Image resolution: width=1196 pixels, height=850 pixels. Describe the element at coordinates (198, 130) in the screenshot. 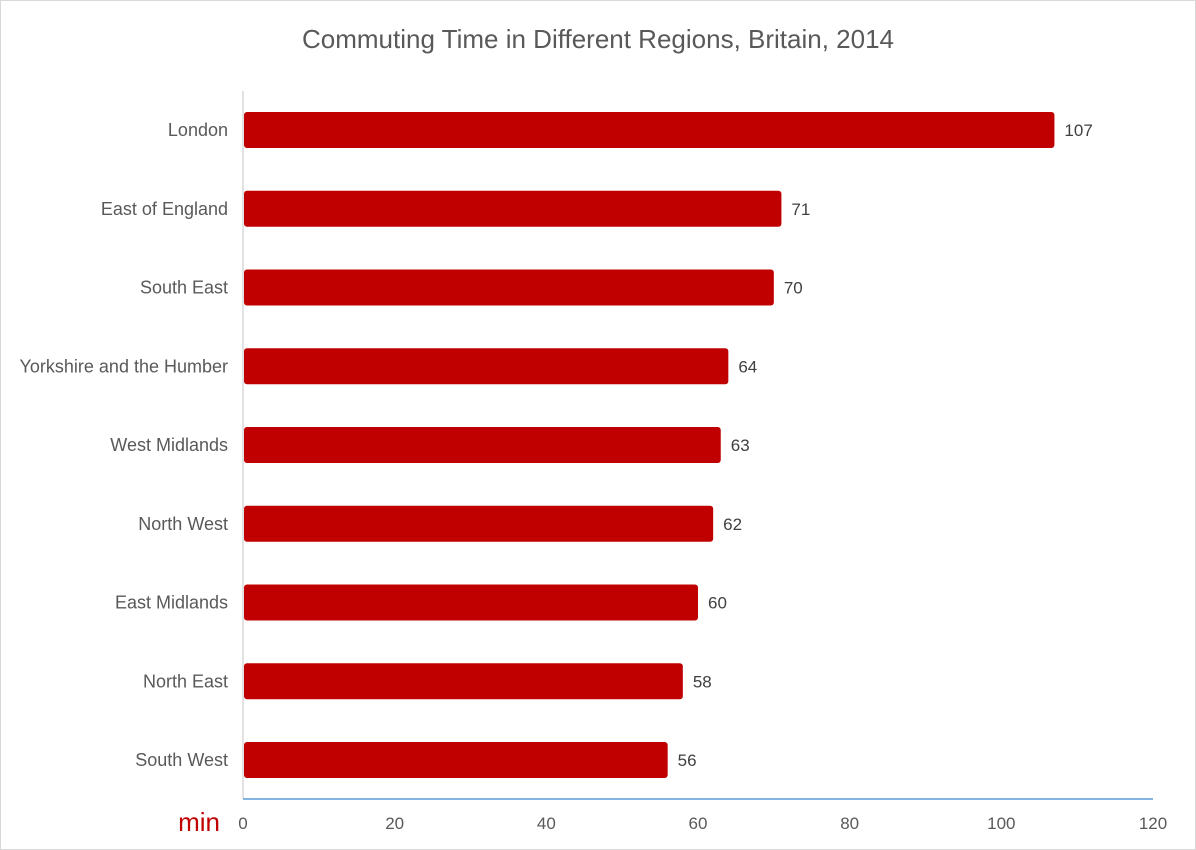

I see `category-label: London` at that location.